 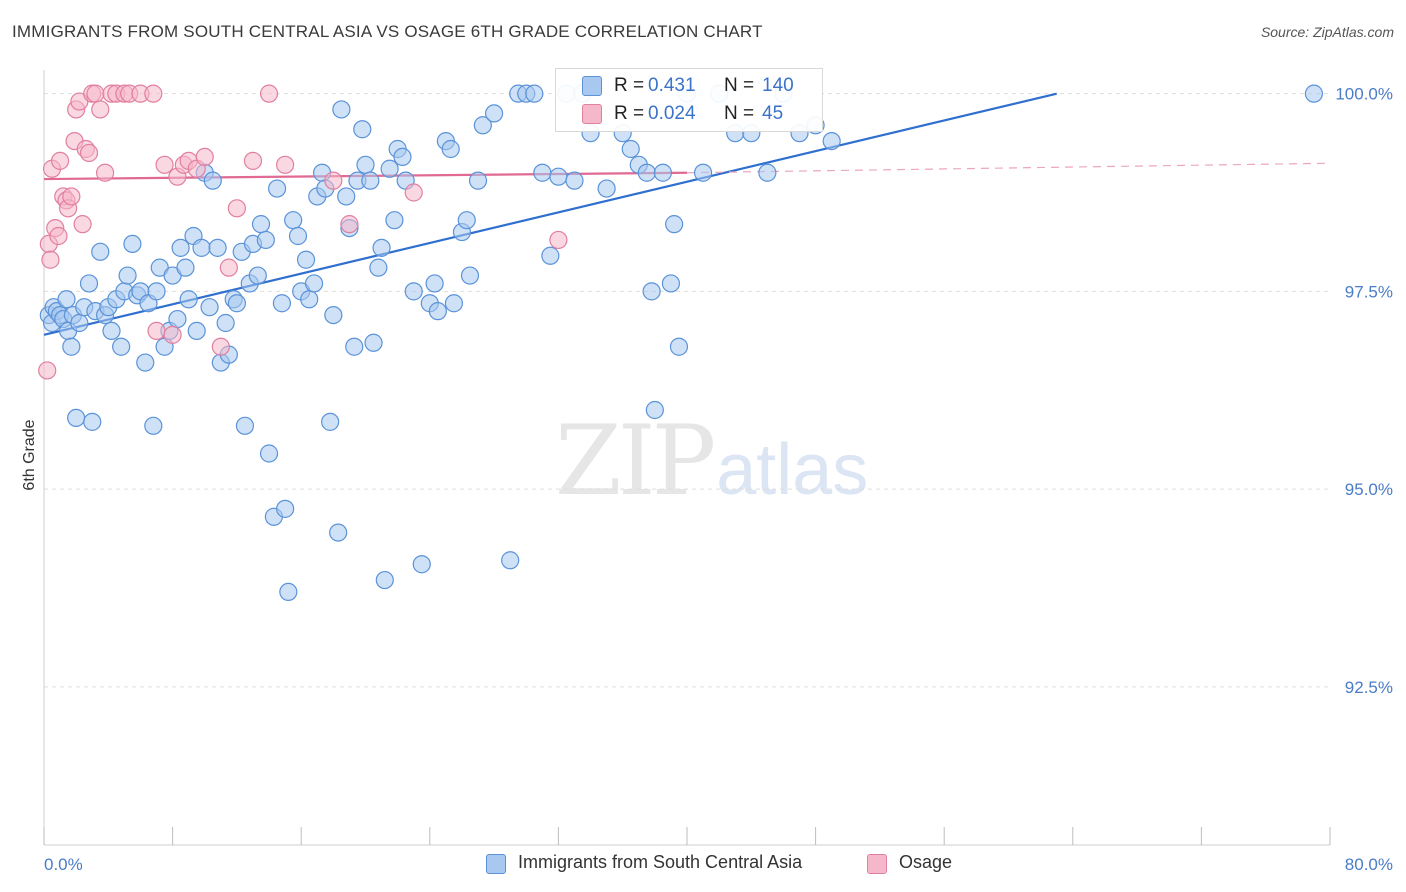 I want to click on r-value: 0.431, so click(x=672, y=85).